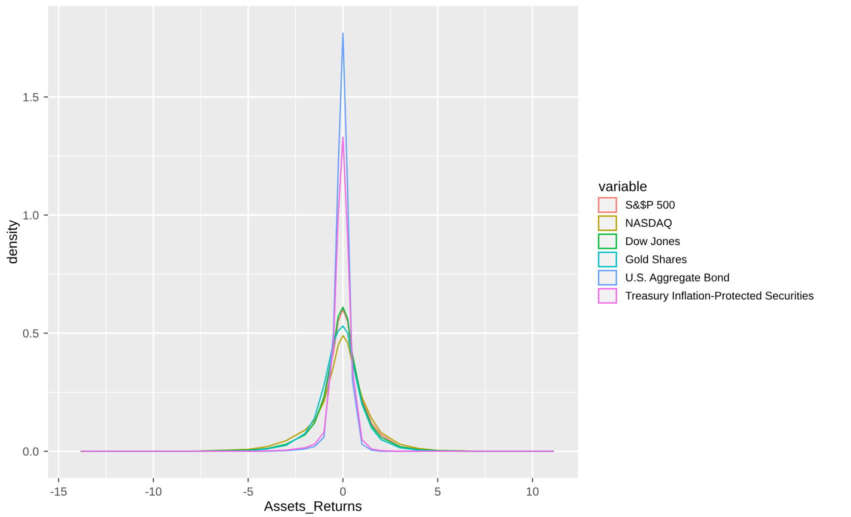  Describe the element at coordinates (677, 278) in the screenshot. I see `legend-label: U.S. Aggregate Bond` at that location.